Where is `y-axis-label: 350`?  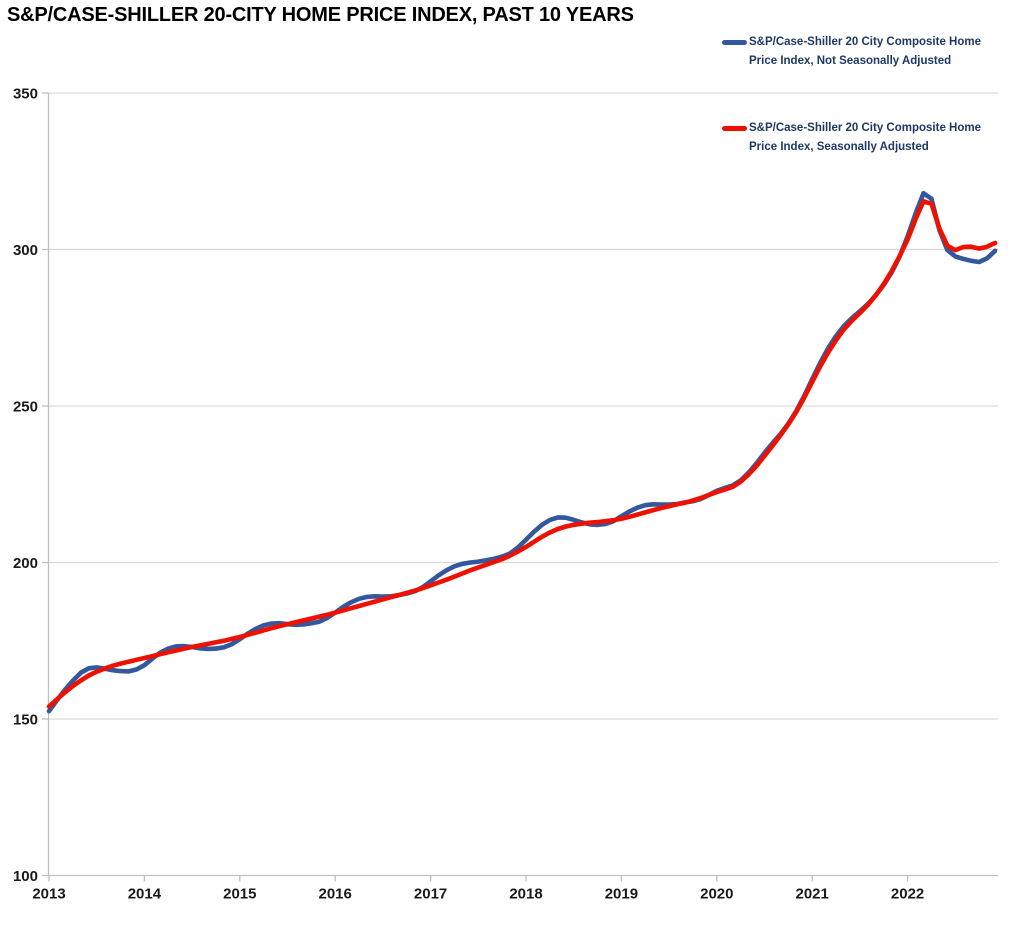
y-axis-label: 350 is located at coordinates (25, 94).